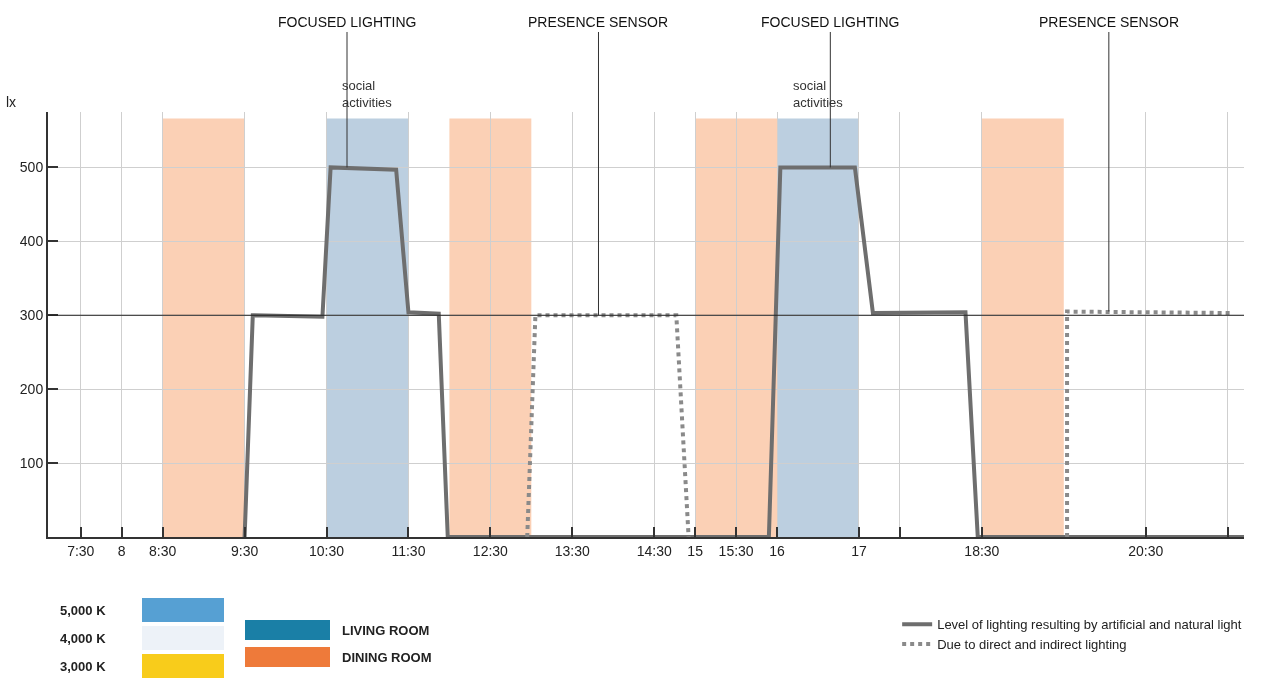 The image size is (1274, 685). Describe the element at coordinates (31, 167) in the screenshot. I see `y-tick-label: 500` at that location.